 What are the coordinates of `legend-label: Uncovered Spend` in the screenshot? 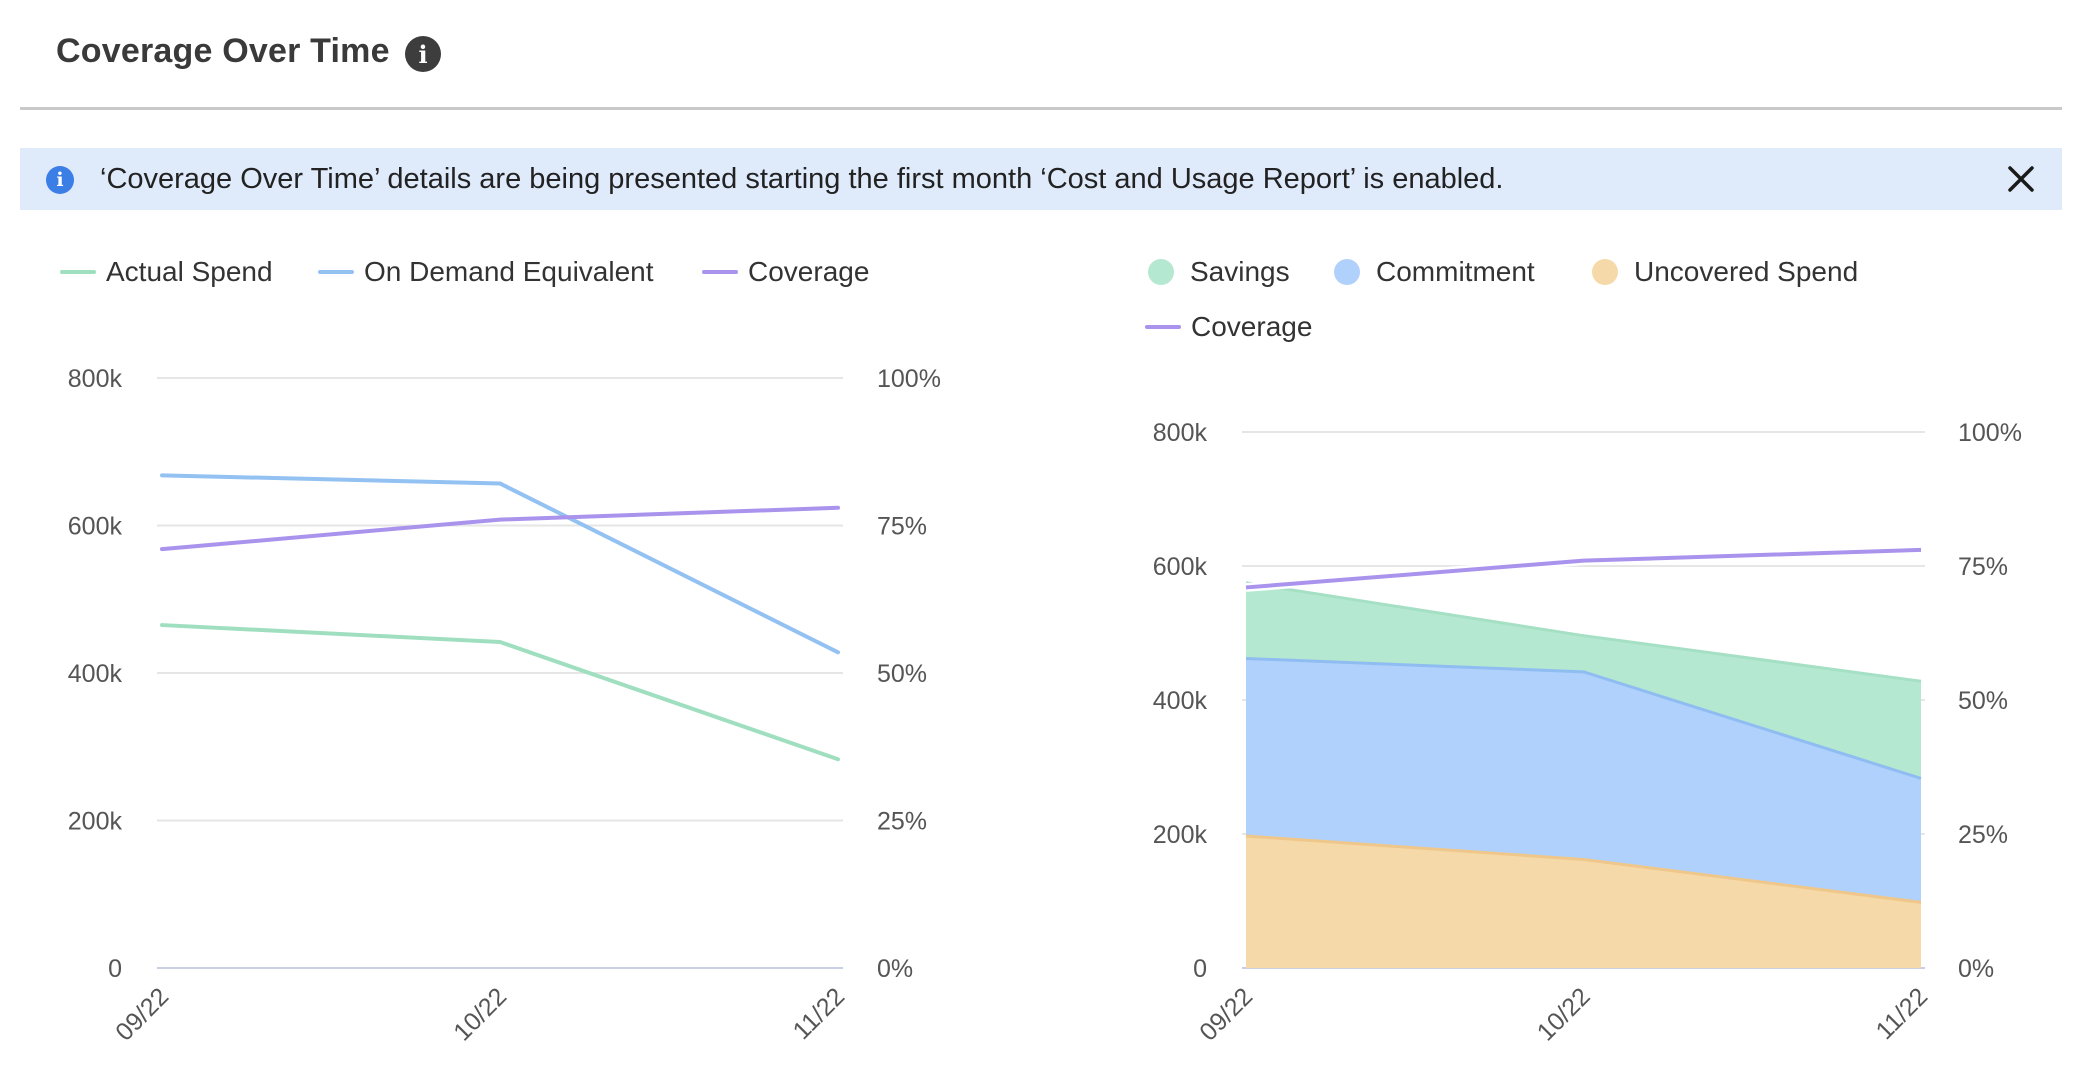 It's located at (1746, 271).